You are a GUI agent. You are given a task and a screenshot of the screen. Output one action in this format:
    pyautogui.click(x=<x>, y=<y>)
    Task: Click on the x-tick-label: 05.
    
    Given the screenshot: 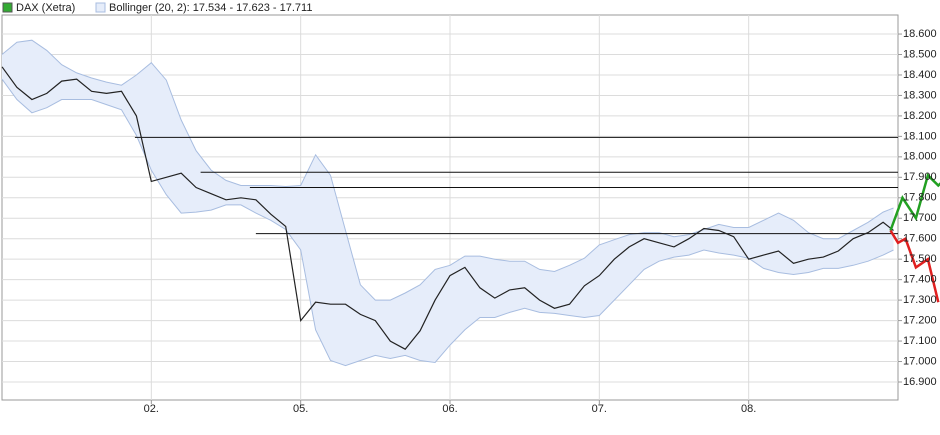 What is the action you would take?
    pyautogui.click(x=300, y=409)
    